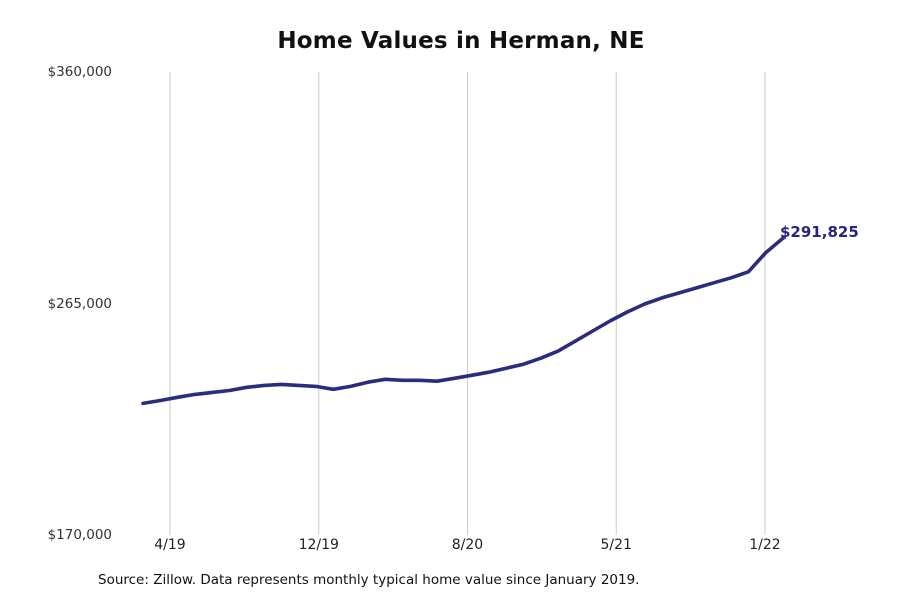  What do you see at coordinates (616, 545) in the screenshot?
I see `x-axis-label: 5/21` at bounding box center [616, 545].